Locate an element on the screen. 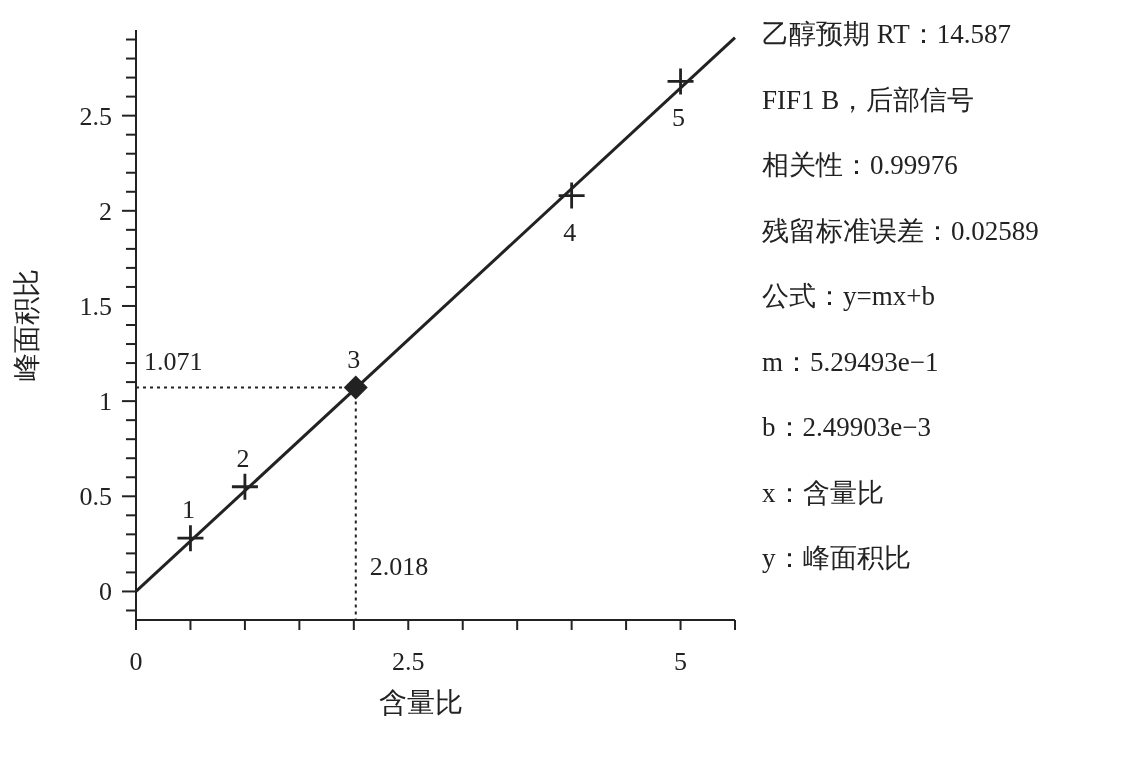  text: FIF1 B，后部信号 is located at coordinates (868, 99).